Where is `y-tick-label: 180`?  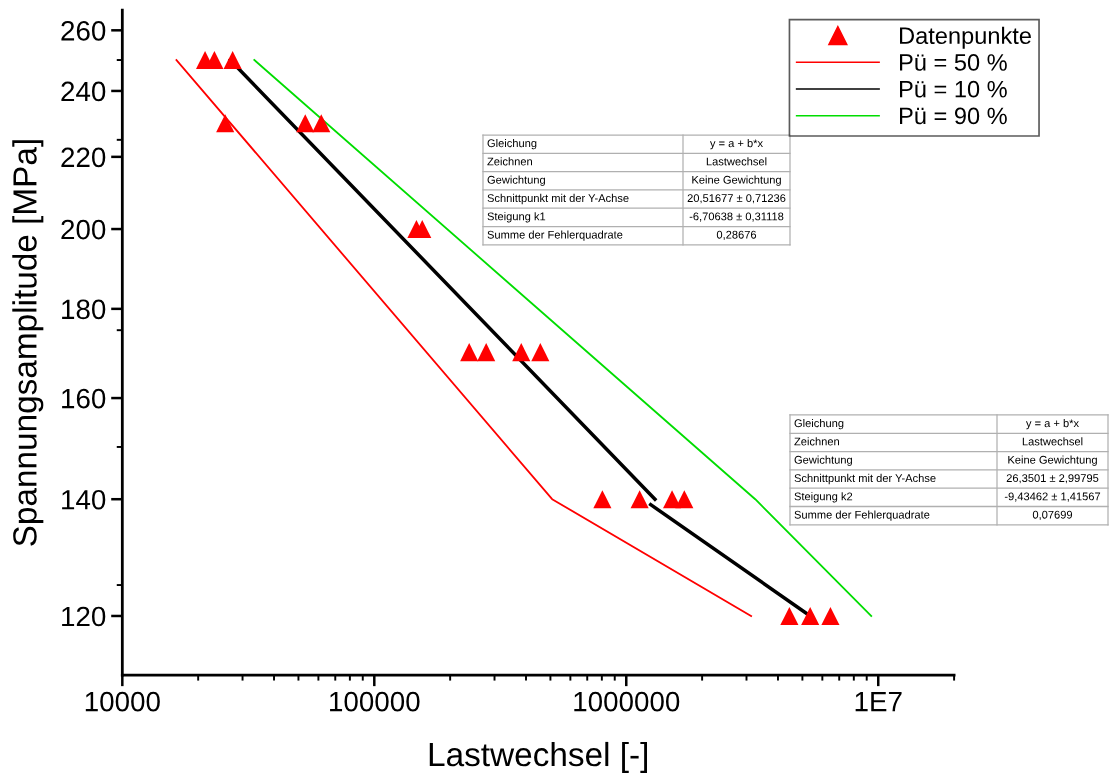
y-tick-label: 180 is located at coordinates (84, 309).